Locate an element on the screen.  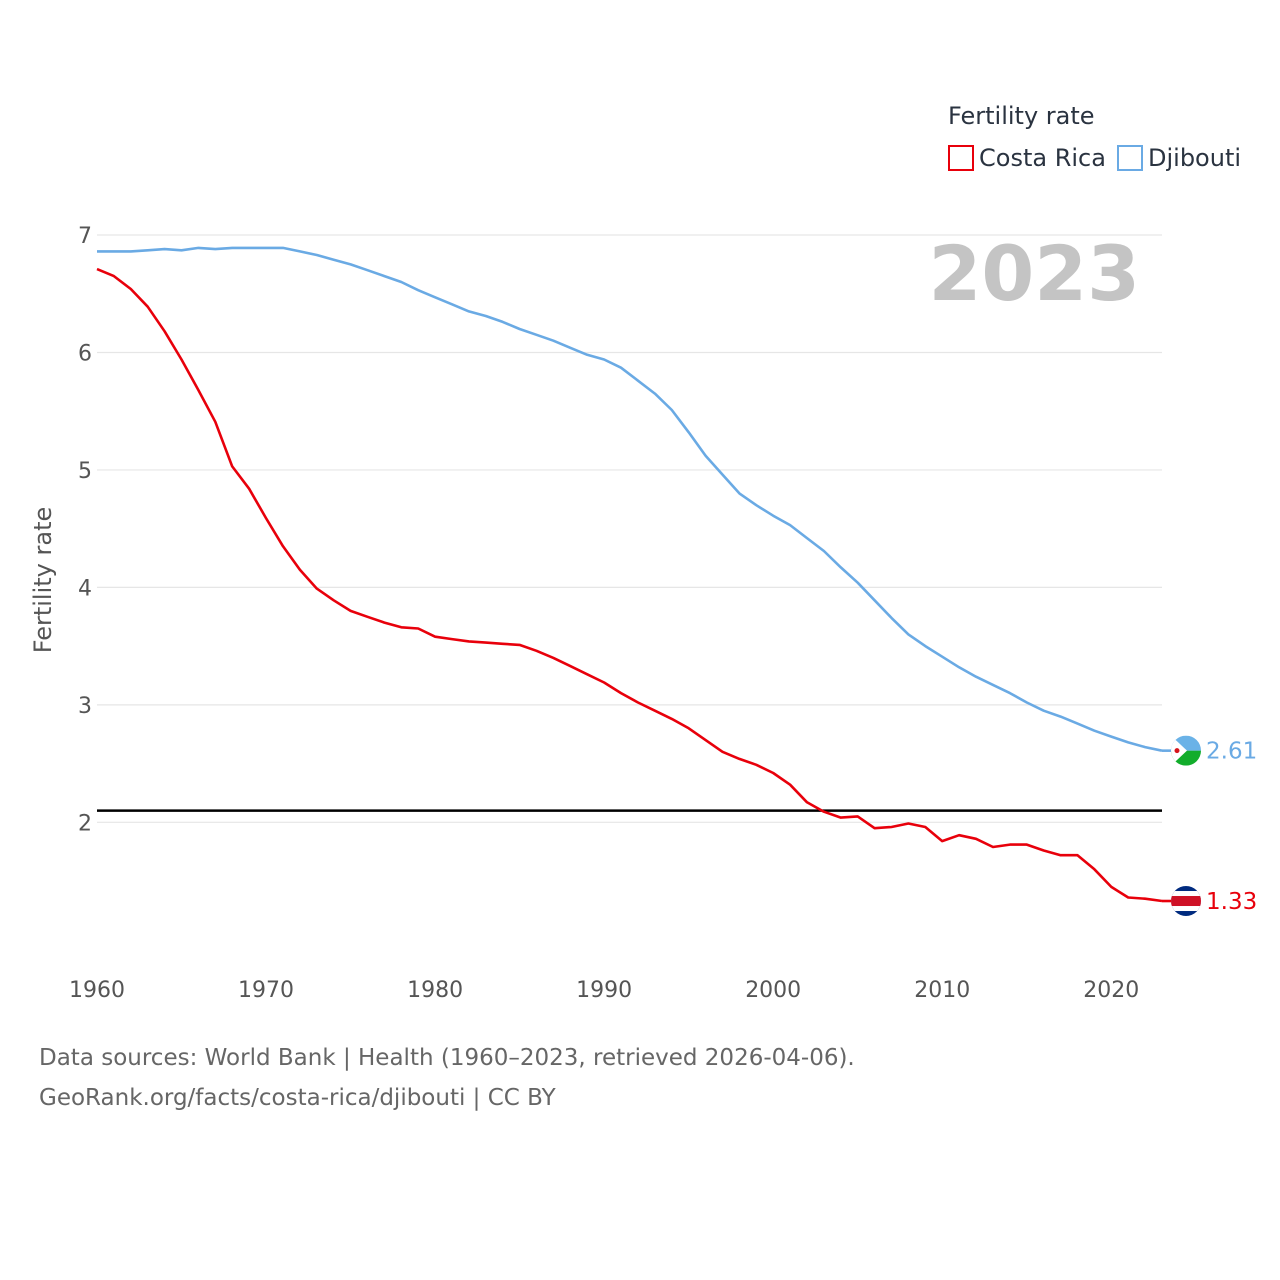
legend: Fertility rate Costa Rica Djibouti is located at coordinates (1094, 137).